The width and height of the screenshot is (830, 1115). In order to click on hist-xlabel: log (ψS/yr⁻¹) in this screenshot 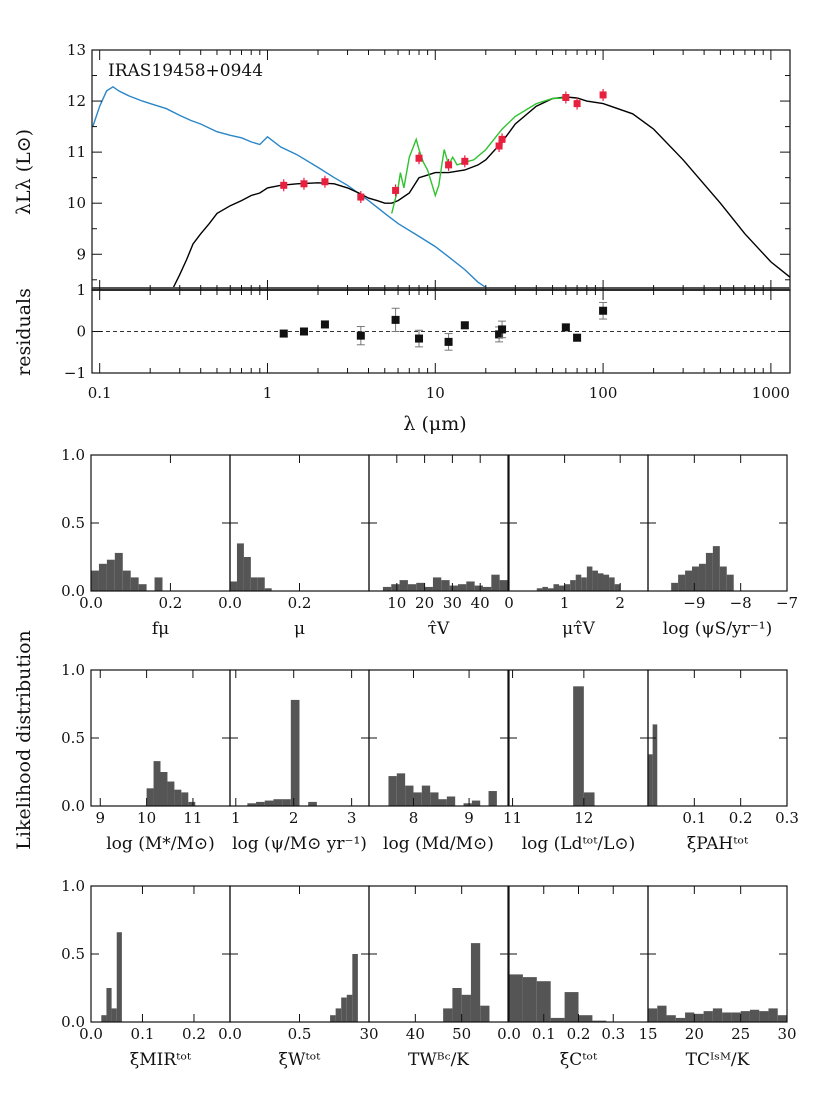, I will do `click(717, 629)`.